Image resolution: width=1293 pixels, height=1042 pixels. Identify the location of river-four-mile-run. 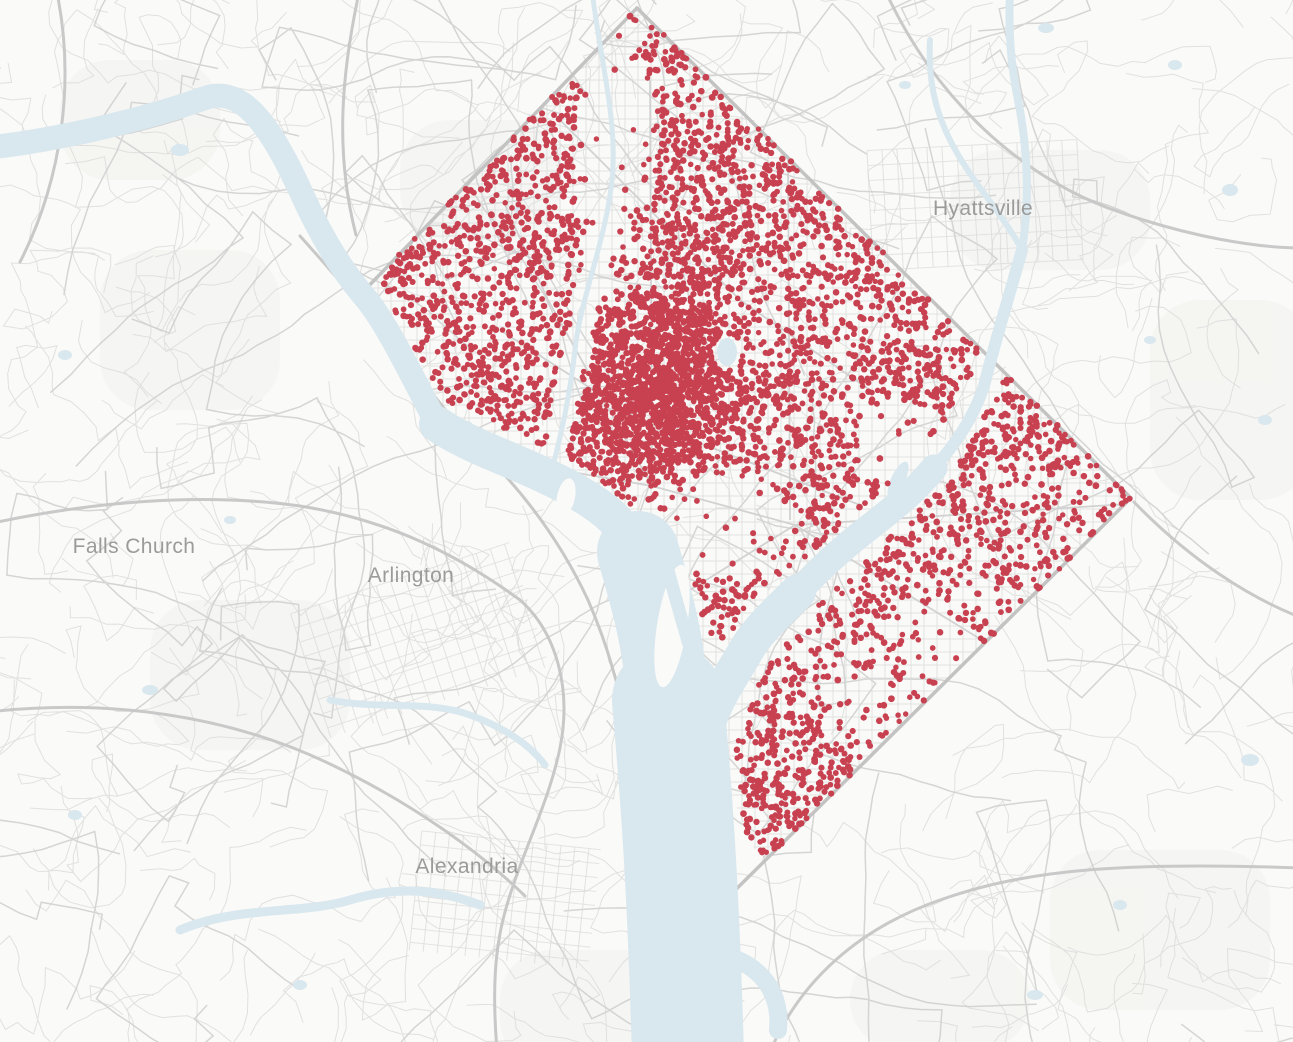
(437, 732).